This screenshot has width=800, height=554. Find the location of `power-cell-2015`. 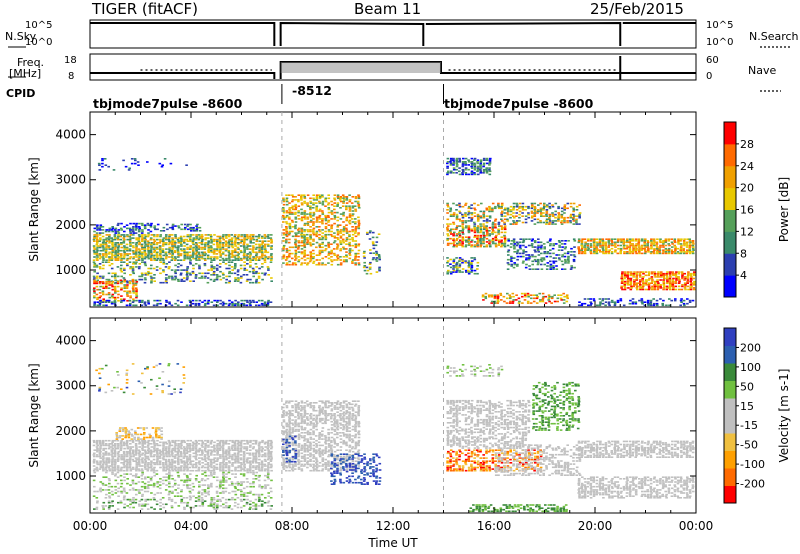

power-cell-2015 is located at coordinates (340, 242).